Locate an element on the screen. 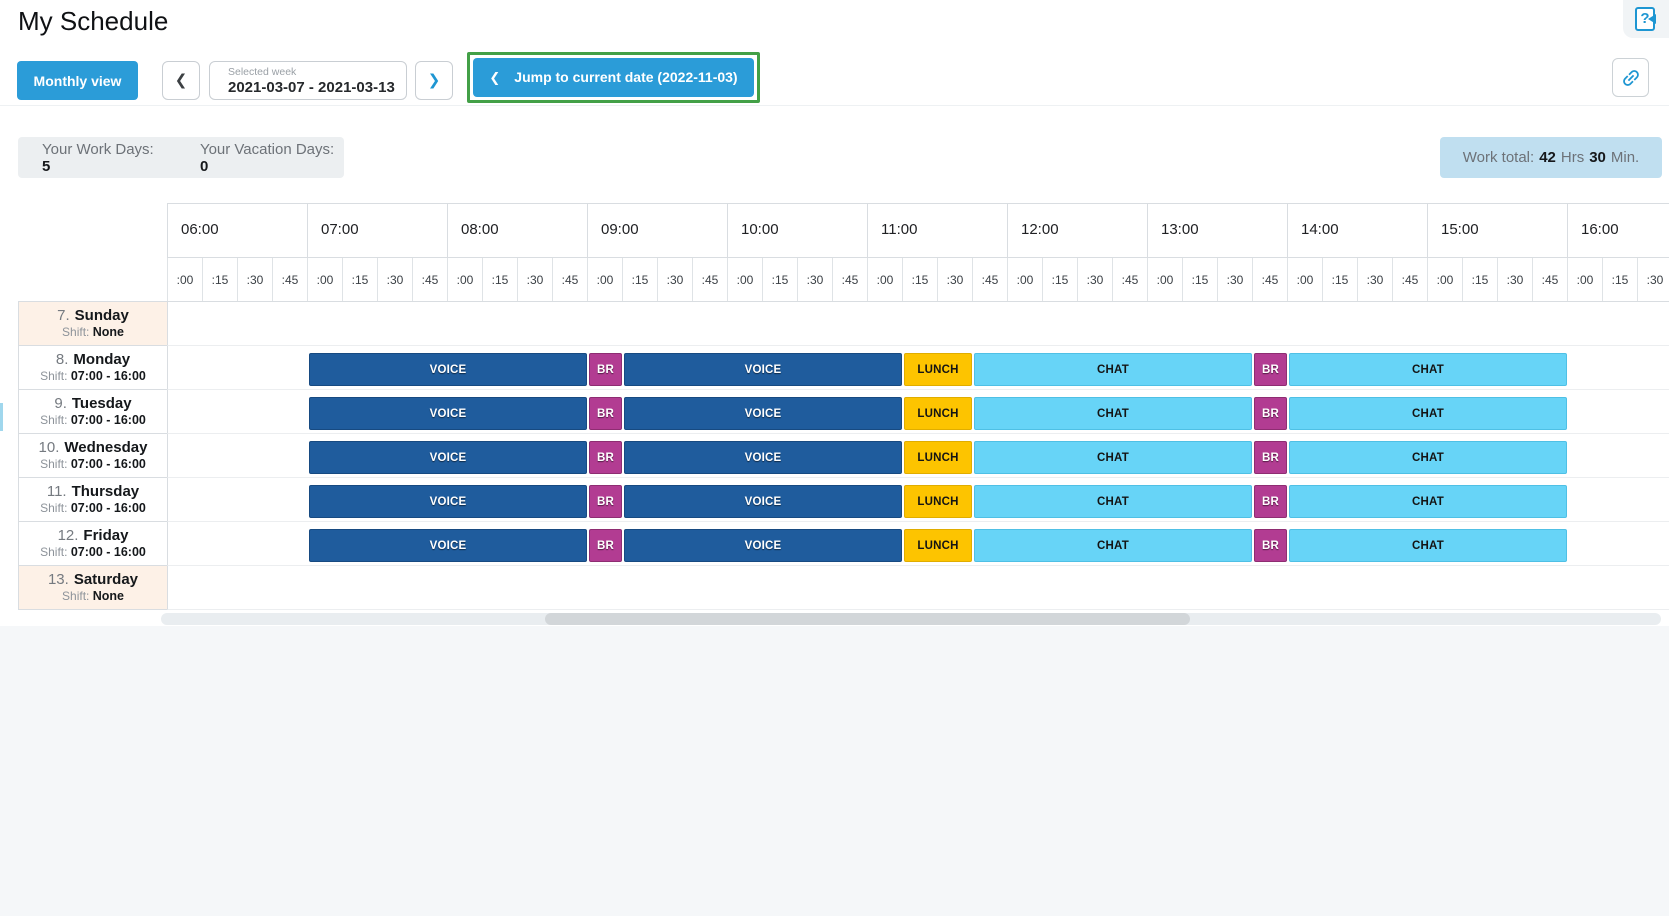 This screenshot has width=1669, height=916. help-corner: ? is located at coordinates (1646, 19).